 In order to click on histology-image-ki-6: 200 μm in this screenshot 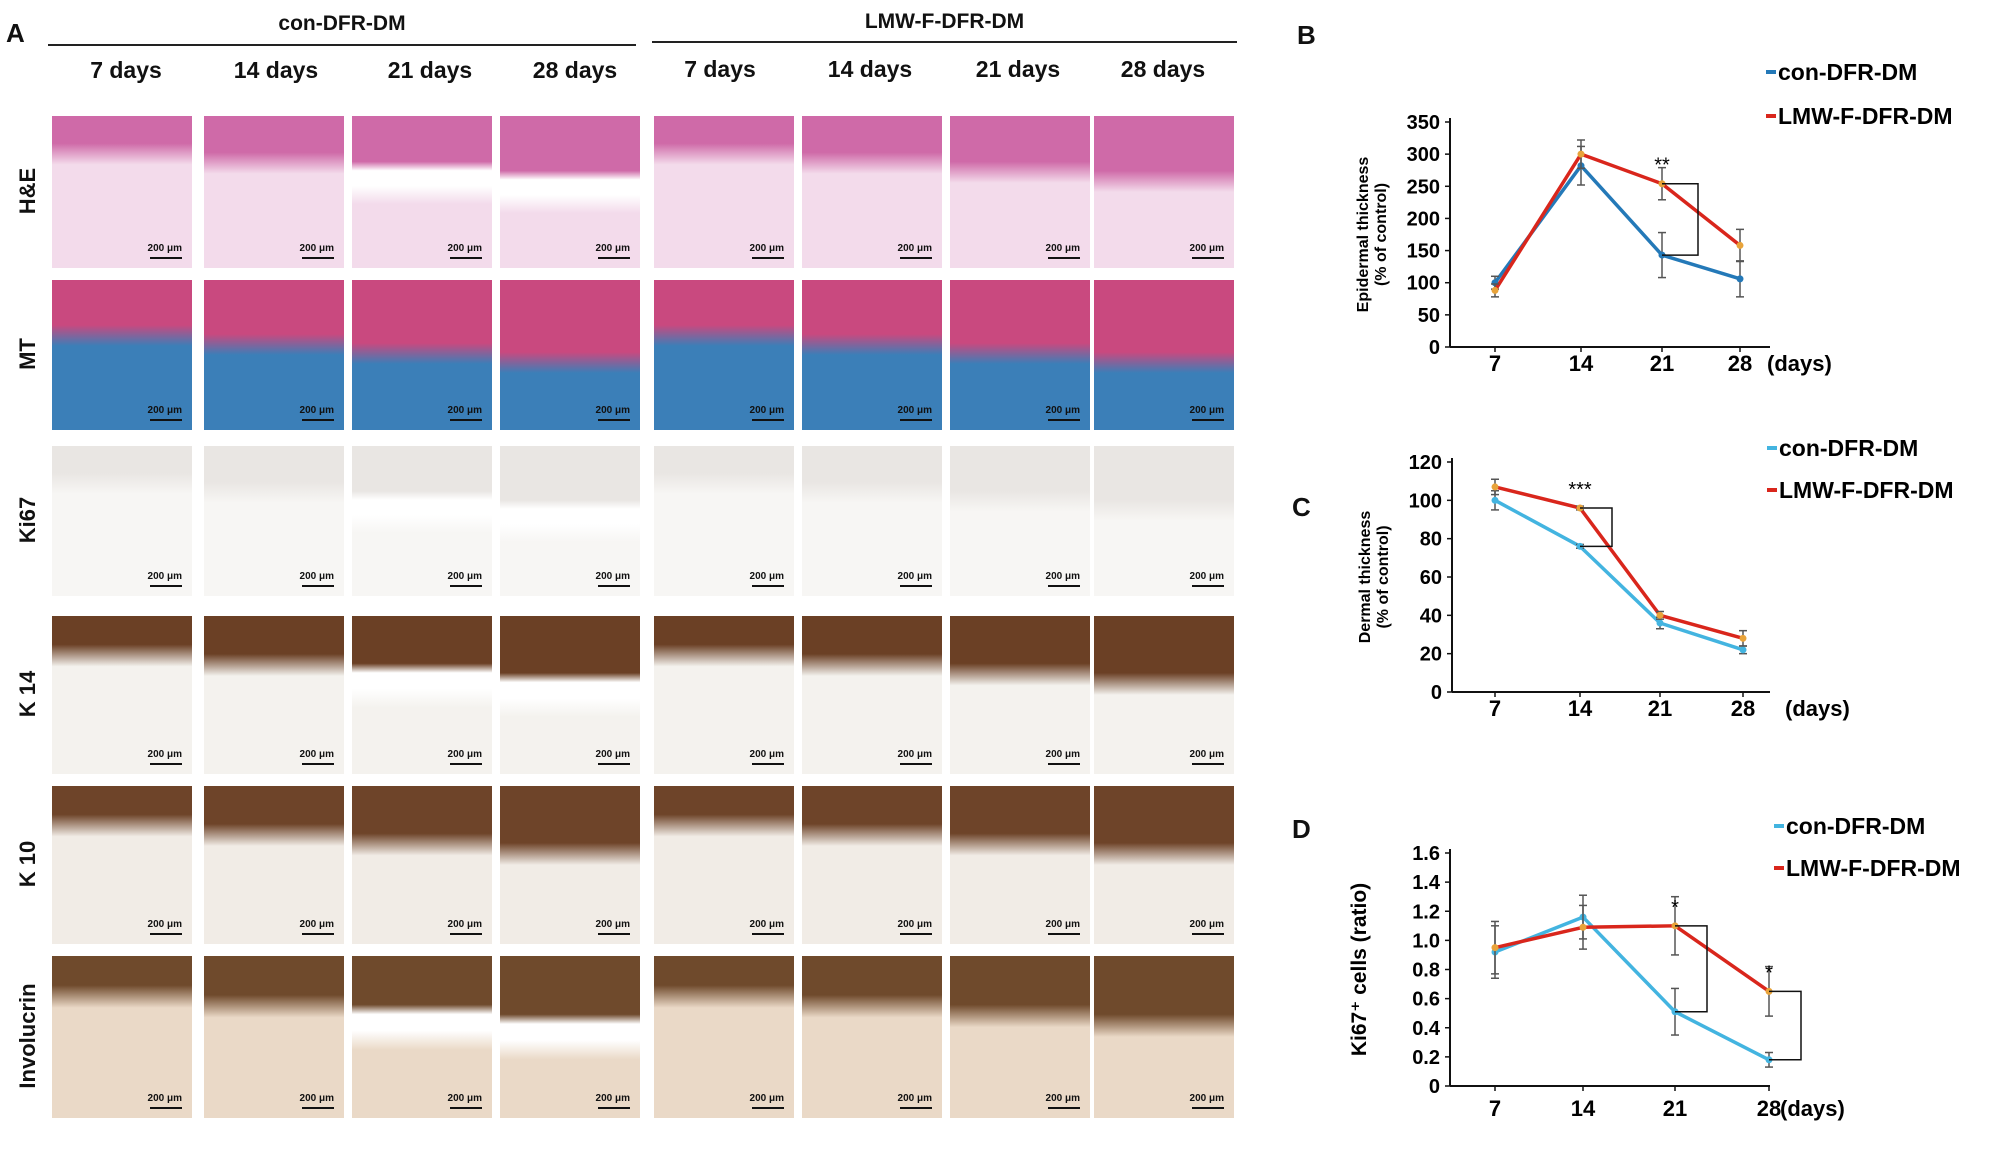, I will do `click(872, 521)`.